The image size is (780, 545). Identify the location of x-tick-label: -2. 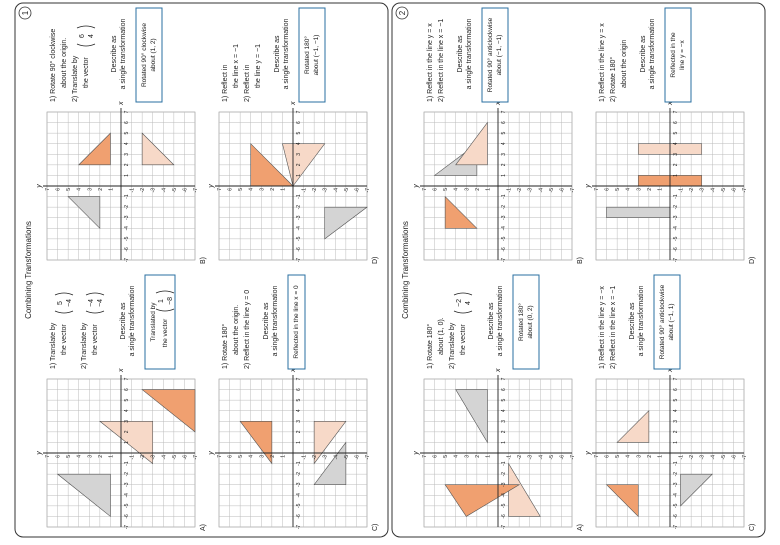
(504, 207).